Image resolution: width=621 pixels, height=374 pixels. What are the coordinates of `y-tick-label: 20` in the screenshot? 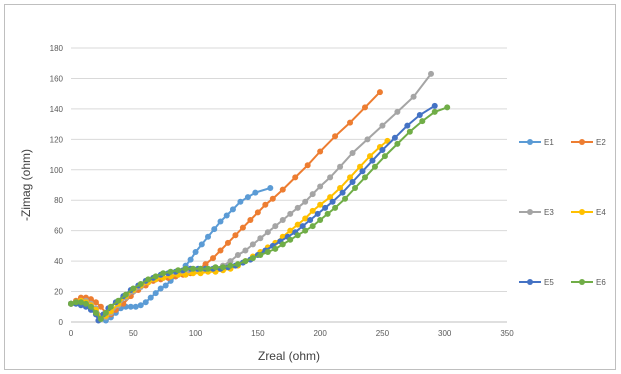 It's located at (58, 292).